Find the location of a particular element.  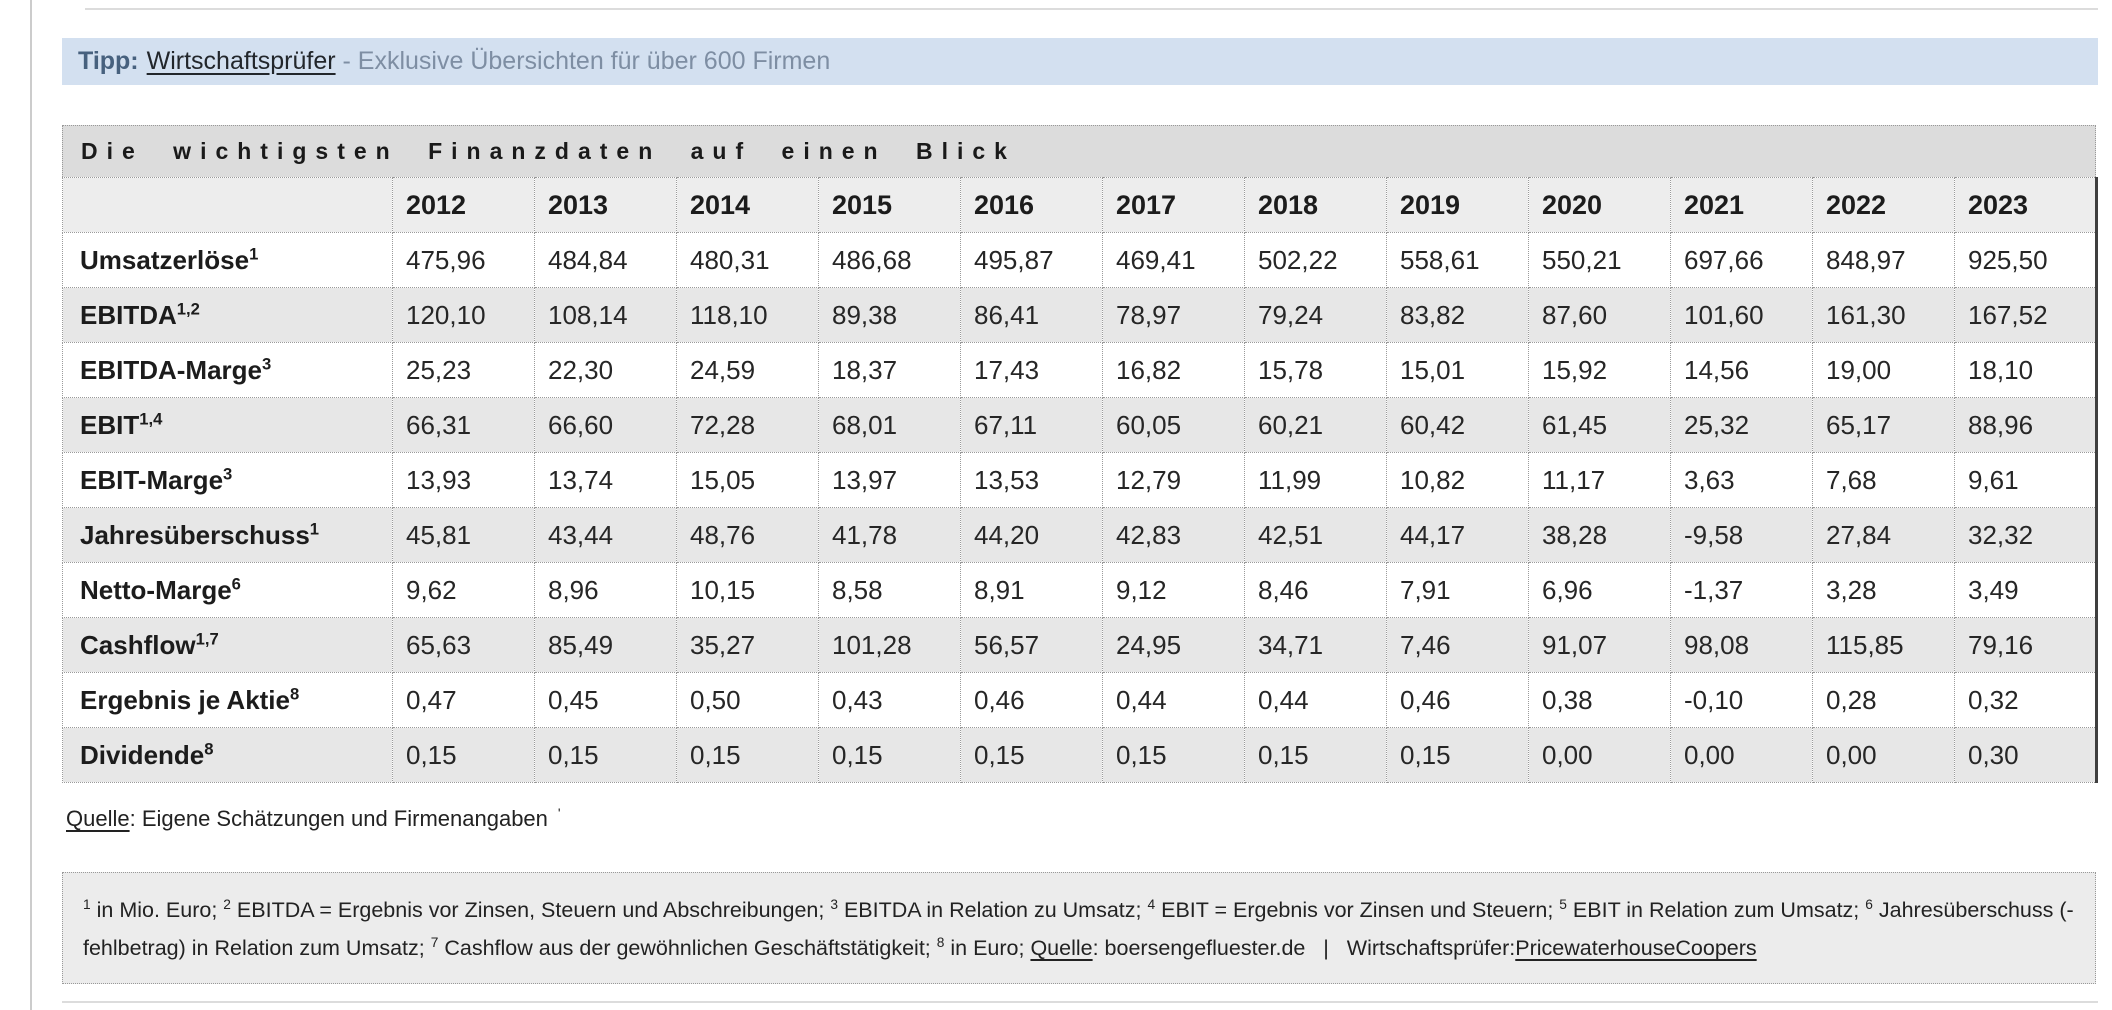

value-cell: 8,58 is located at coordinates (889, 590).